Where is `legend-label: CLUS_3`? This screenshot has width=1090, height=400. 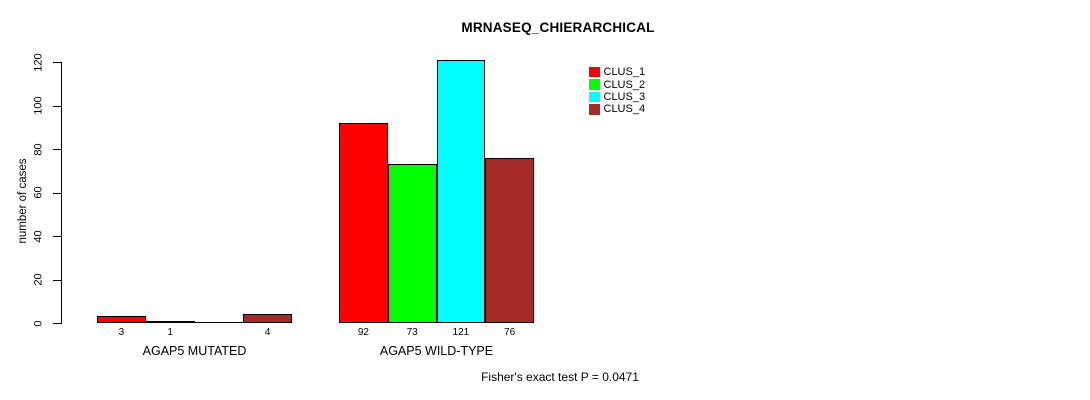
legend-label: CLUS_3 is located at coordinates (624, 96).